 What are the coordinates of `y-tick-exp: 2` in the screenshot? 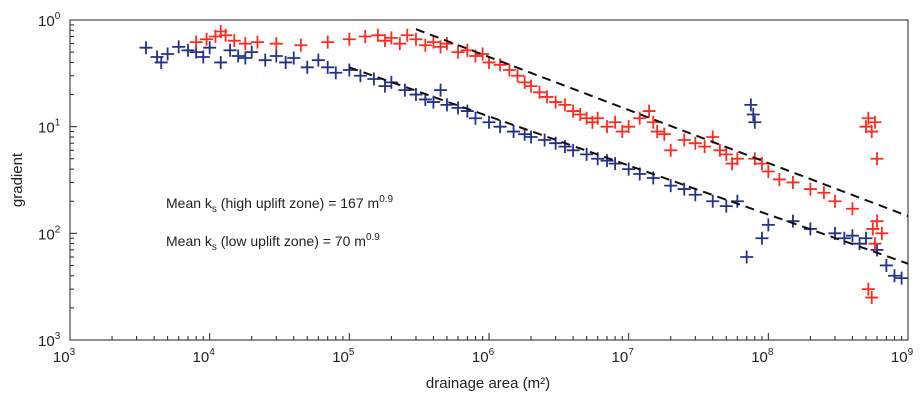 It's located at (58, 229).